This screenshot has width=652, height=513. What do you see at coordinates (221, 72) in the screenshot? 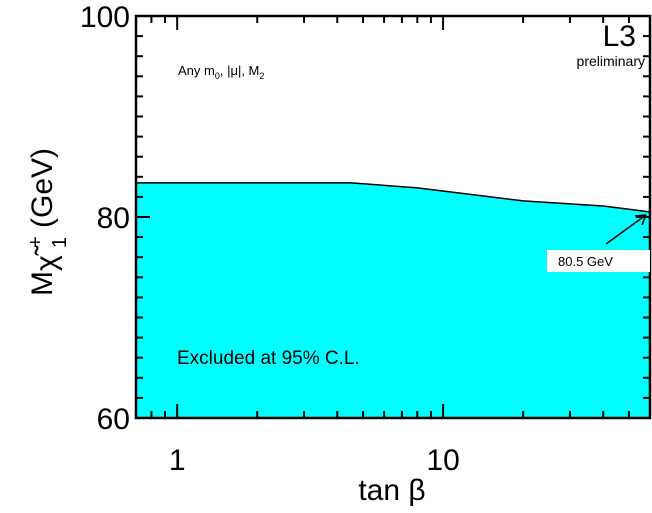
I see `parameter-note: Any m0, |μ|, M2` at bounding box center [221, 72].